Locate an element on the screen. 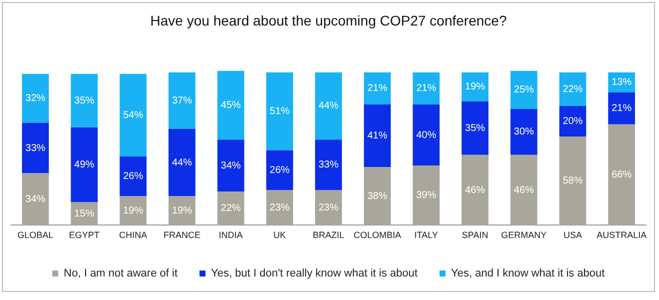 Image resolution: width=659 pixels, height=300 pixels. x-tick-label: INDIA is located at coordinates (230, 235).